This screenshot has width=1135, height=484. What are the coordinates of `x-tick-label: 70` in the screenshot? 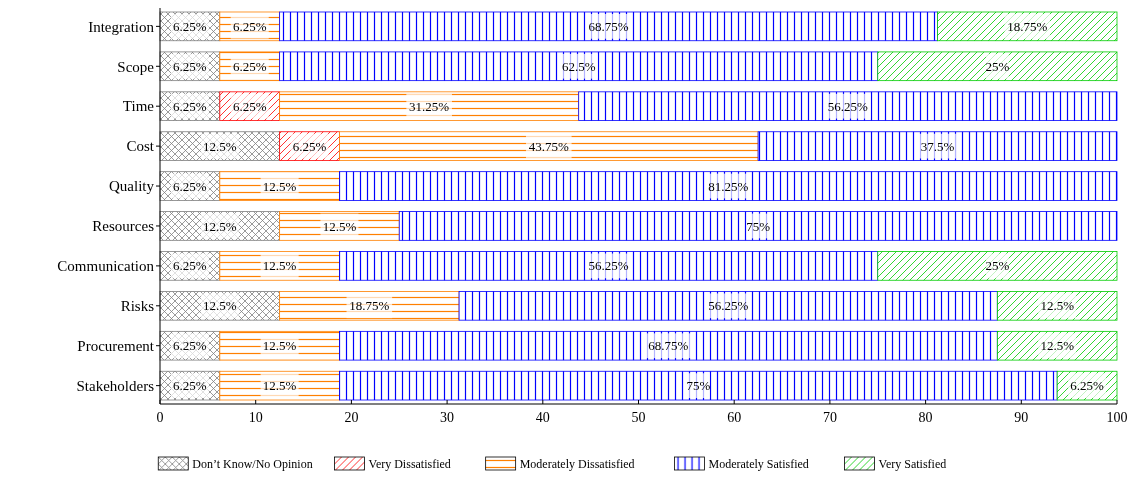 It's located at (829, 417).